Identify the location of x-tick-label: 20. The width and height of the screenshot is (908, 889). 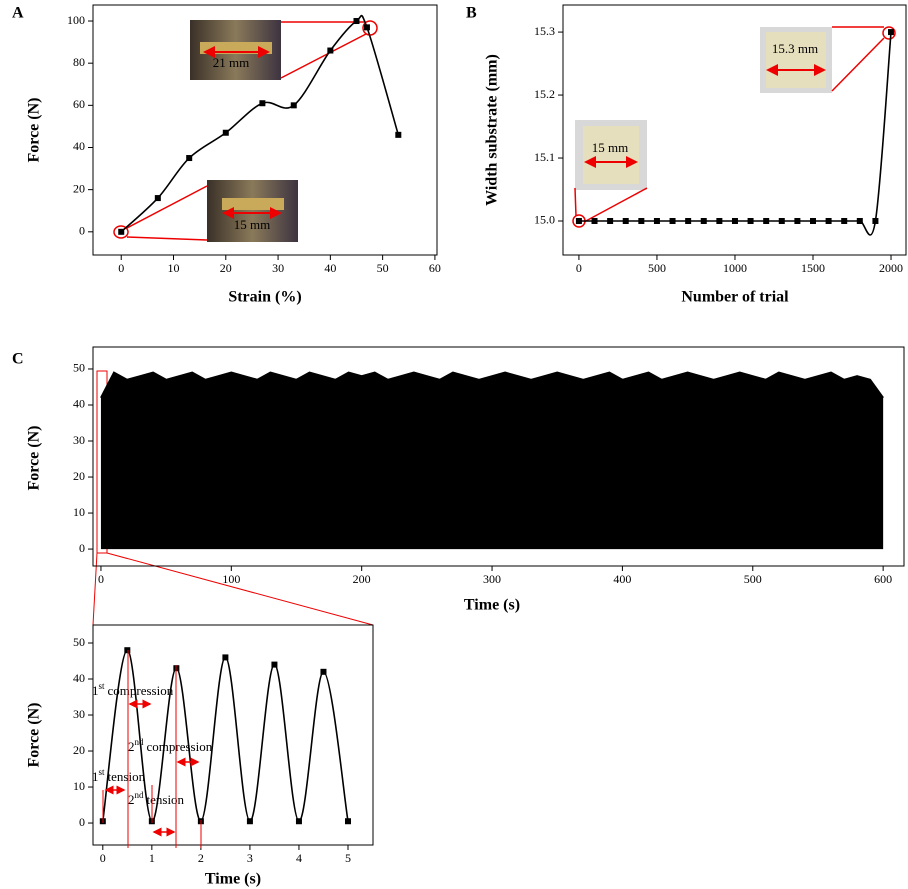
(226, 268).